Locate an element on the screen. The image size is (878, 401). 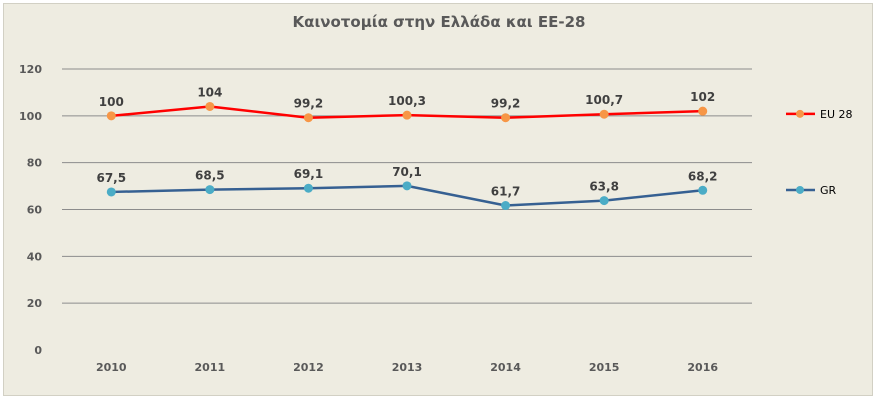
data-label-gr: 70,1 is located at coordinates (407, 172).